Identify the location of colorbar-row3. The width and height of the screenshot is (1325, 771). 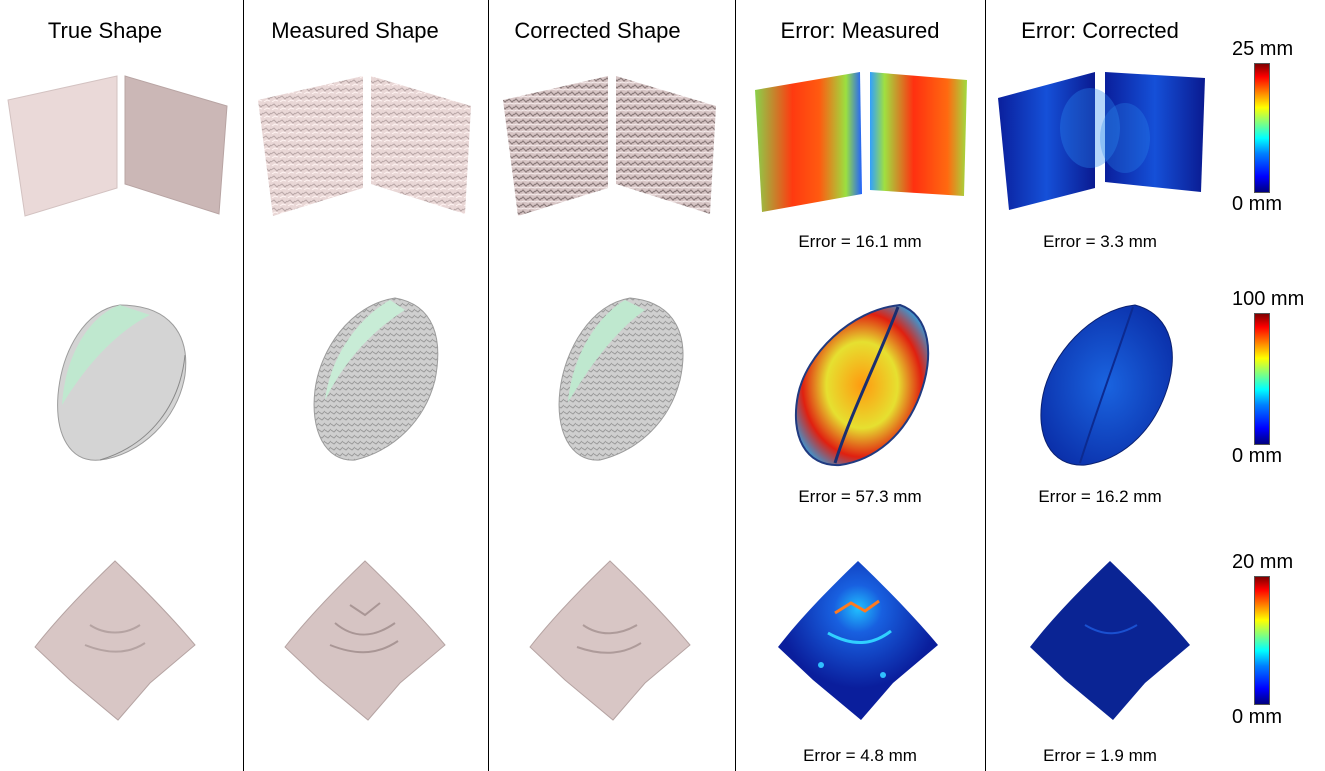
(1262, 640).